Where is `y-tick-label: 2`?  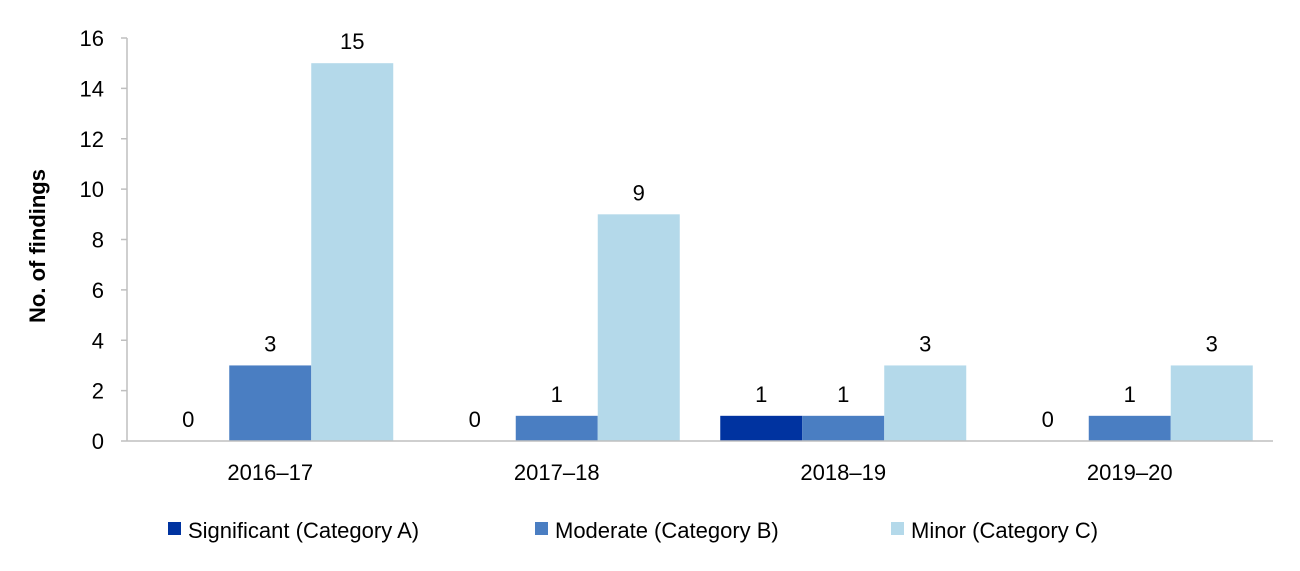
y-tick-label: 2 is located at coordinates (98, 391).